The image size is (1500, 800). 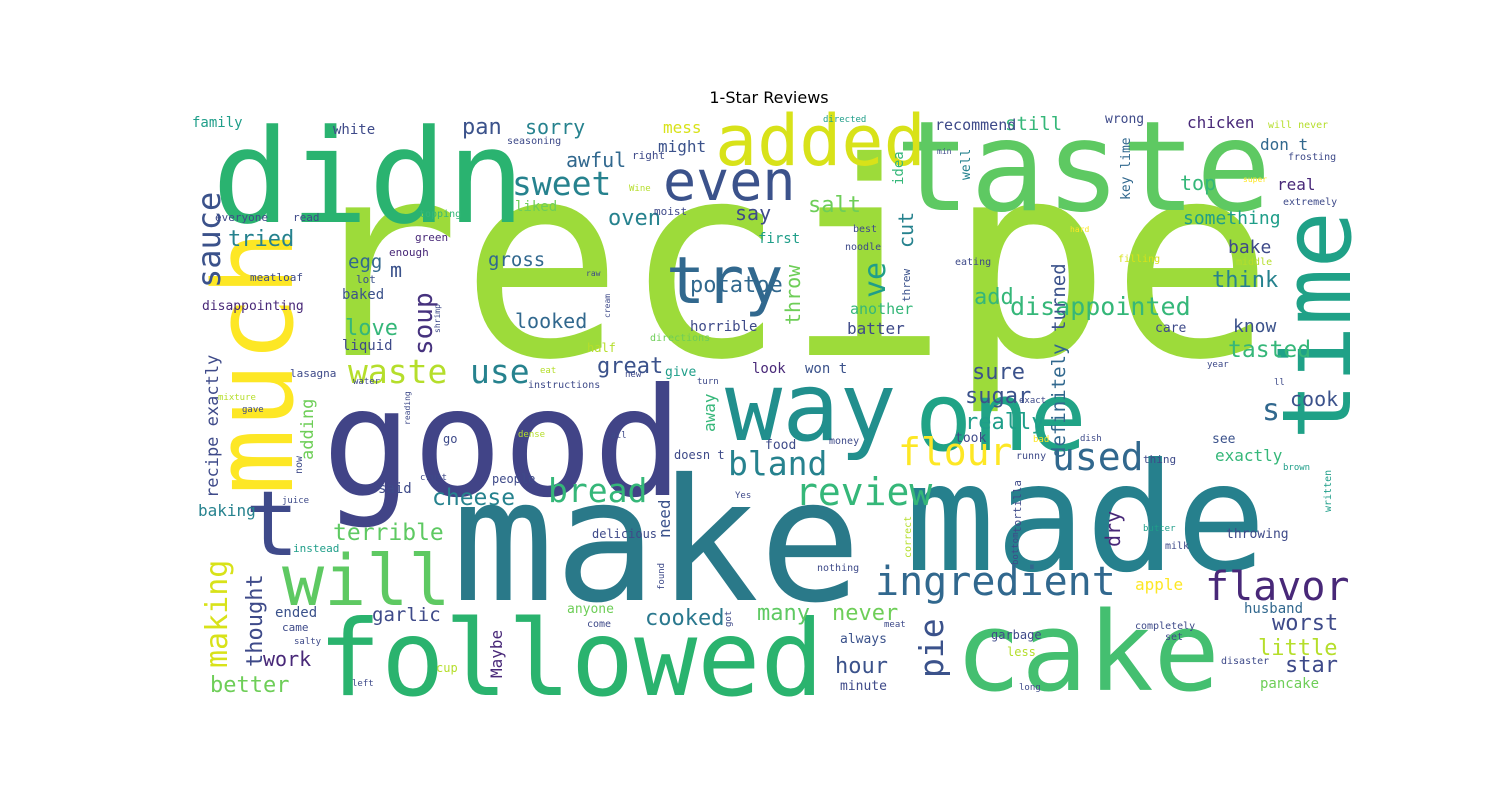 What do you see at coordinates (1284, 144) in the screenshot?
I see `cloud-word: don t` at bounding box center [1284, 144].